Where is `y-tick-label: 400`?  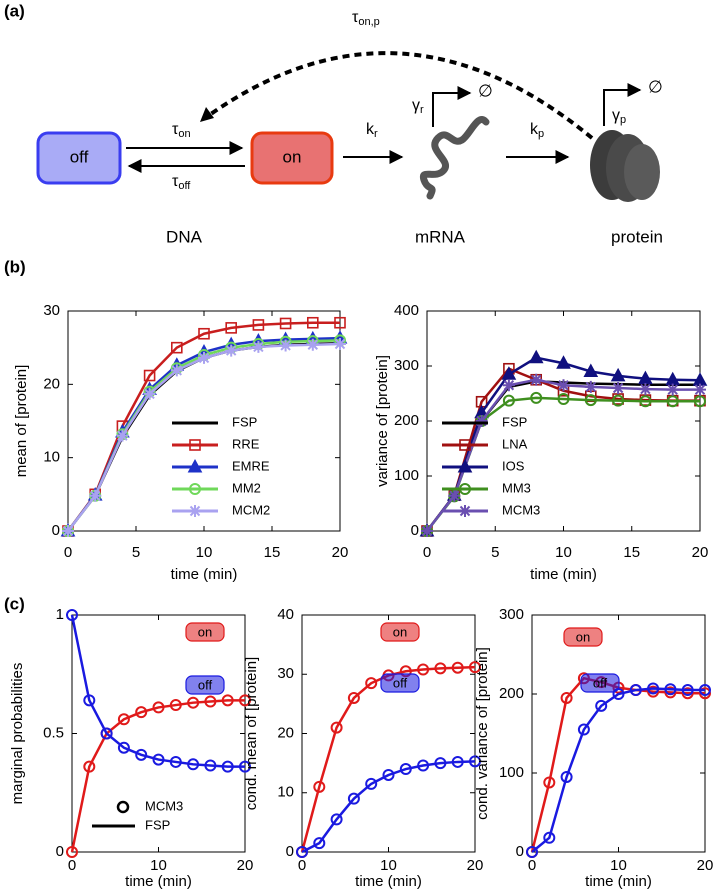 y-tick-label: 400 is located at coordinates (406, 310).